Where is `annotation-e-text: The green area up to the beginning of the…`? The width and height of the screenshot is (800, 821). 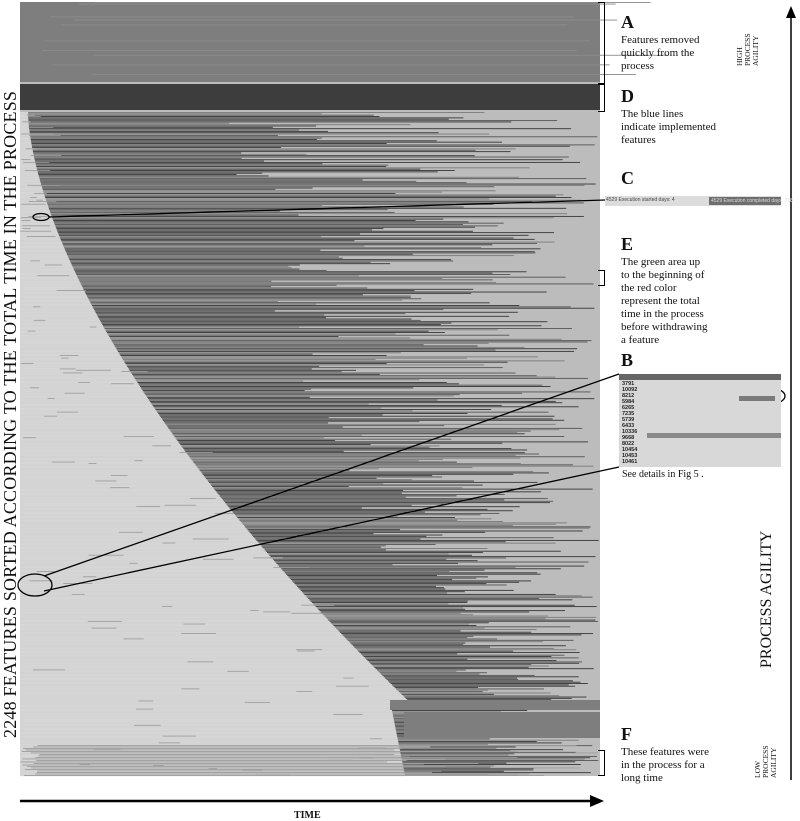 annotation-e-text: The green area up to the beginning of the… is located at coordinates (664, 301).